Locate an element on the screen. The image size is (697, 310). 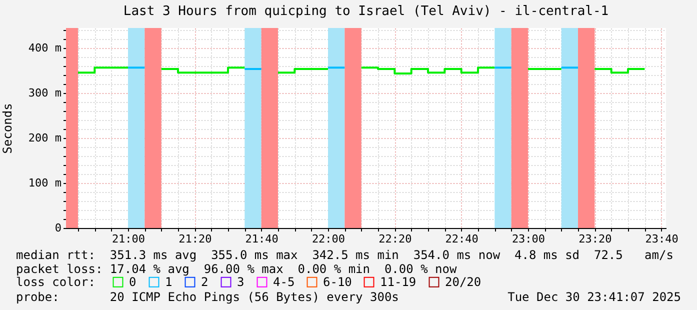
text: probe: 20 ICMP Echo Pings (56 Bytes) every 300s is located at coordinates (207, 297).